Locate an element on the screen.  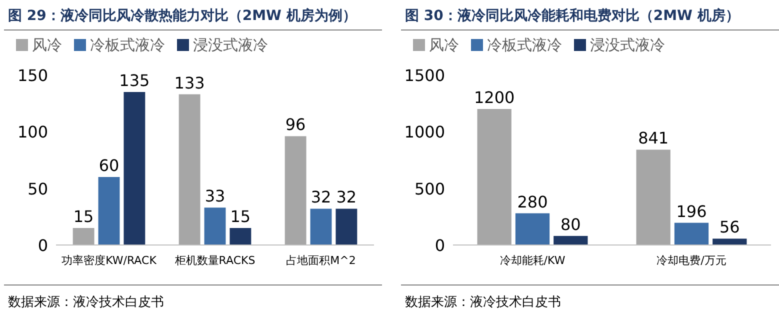
data-label: 196 is located at coordinates (691, 211).